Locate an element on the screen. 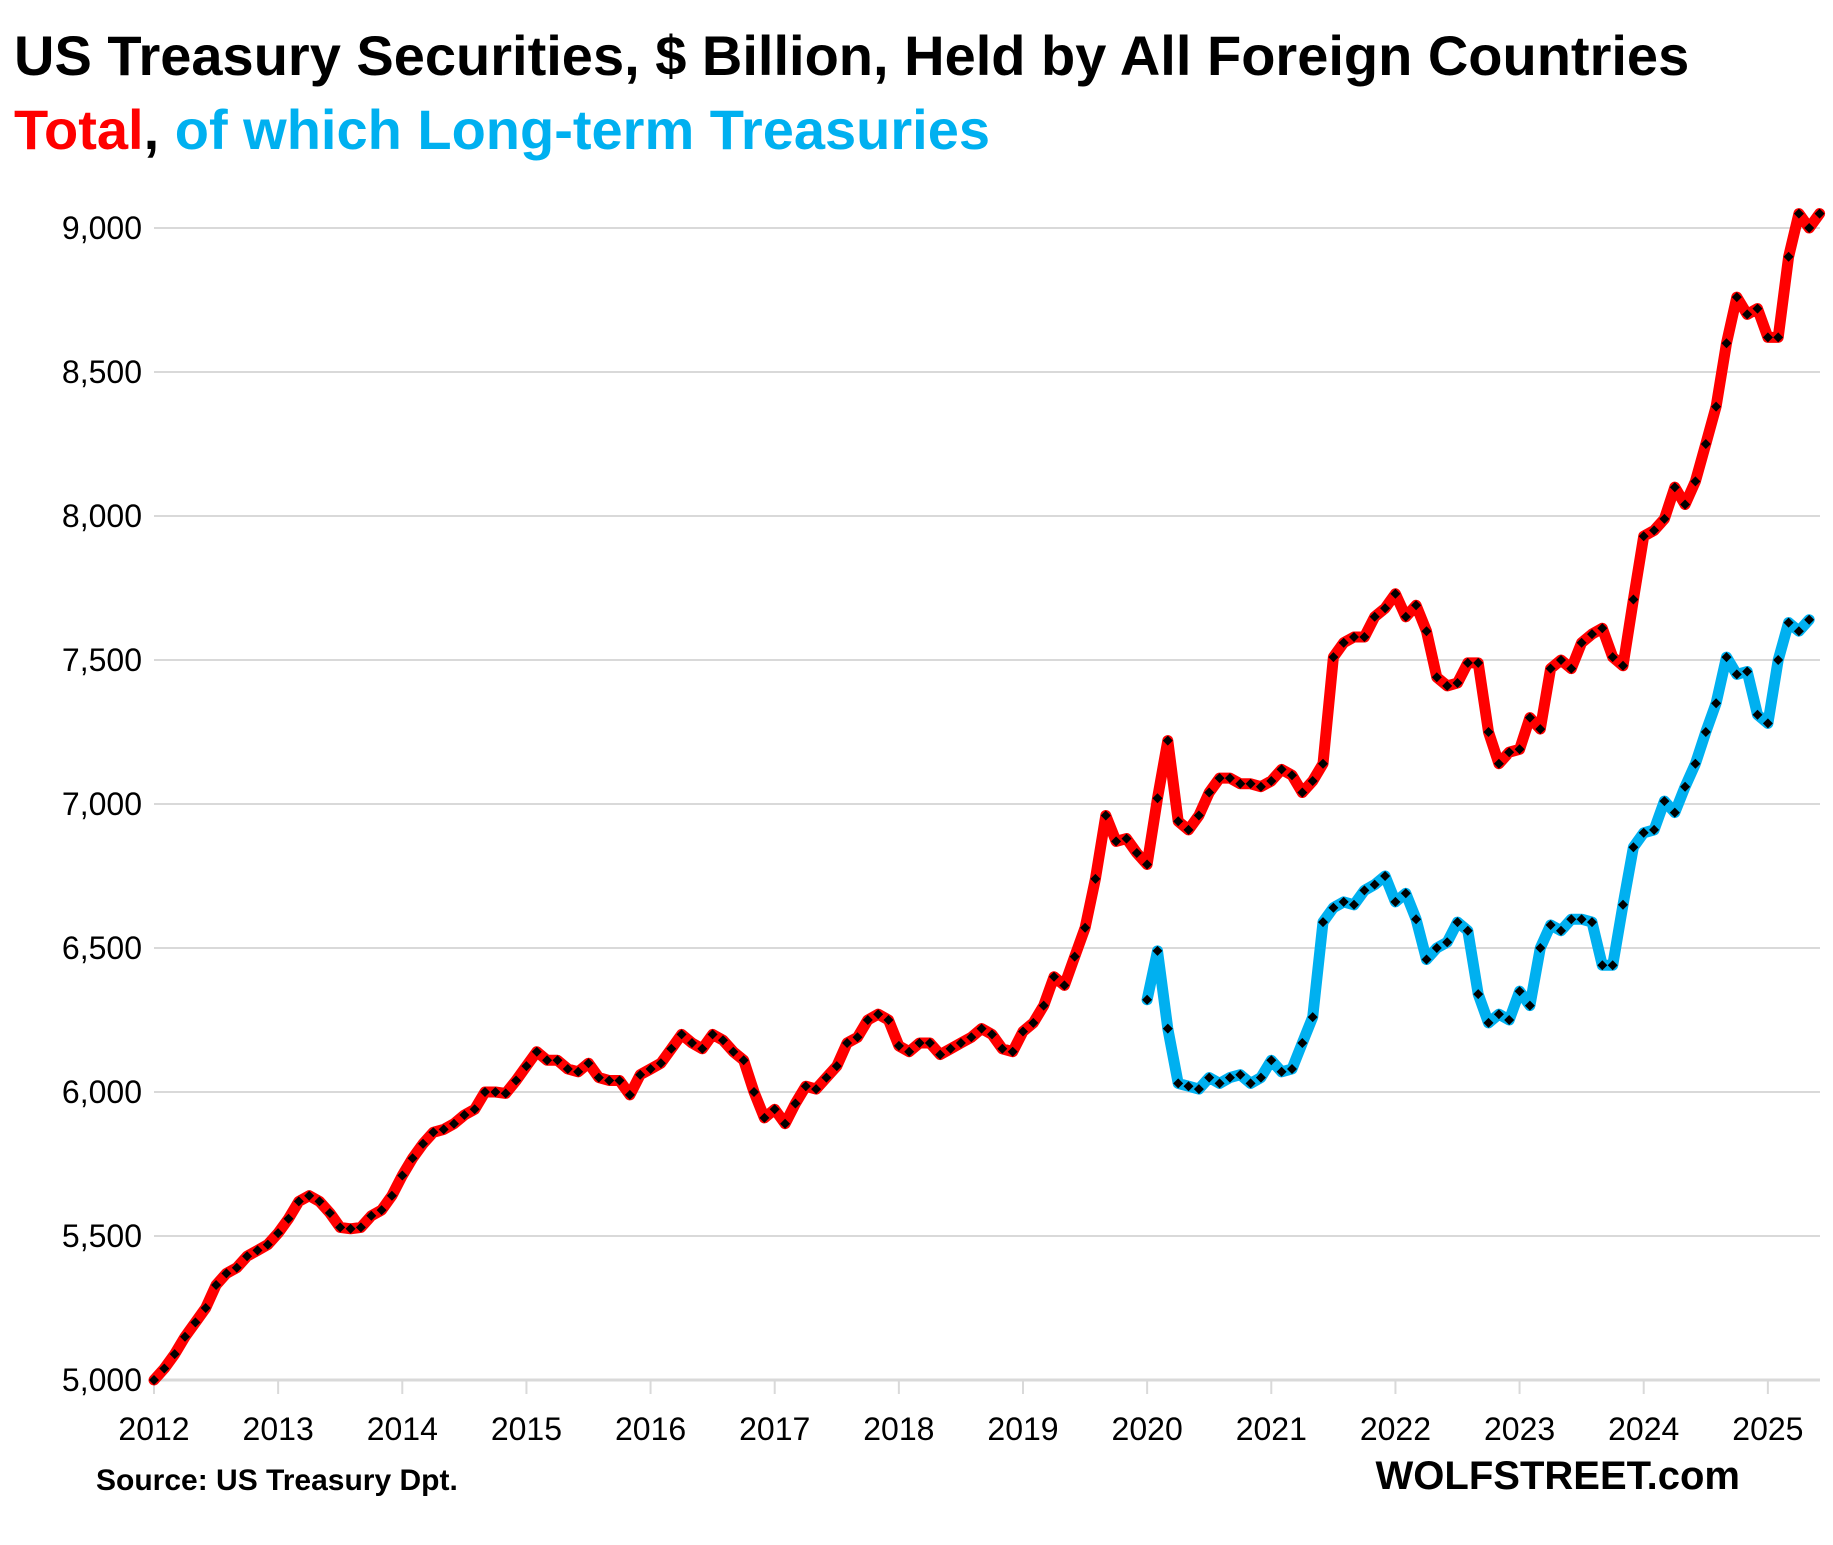  x-tick-label: 2013 is located at coordinates (278, 1429).